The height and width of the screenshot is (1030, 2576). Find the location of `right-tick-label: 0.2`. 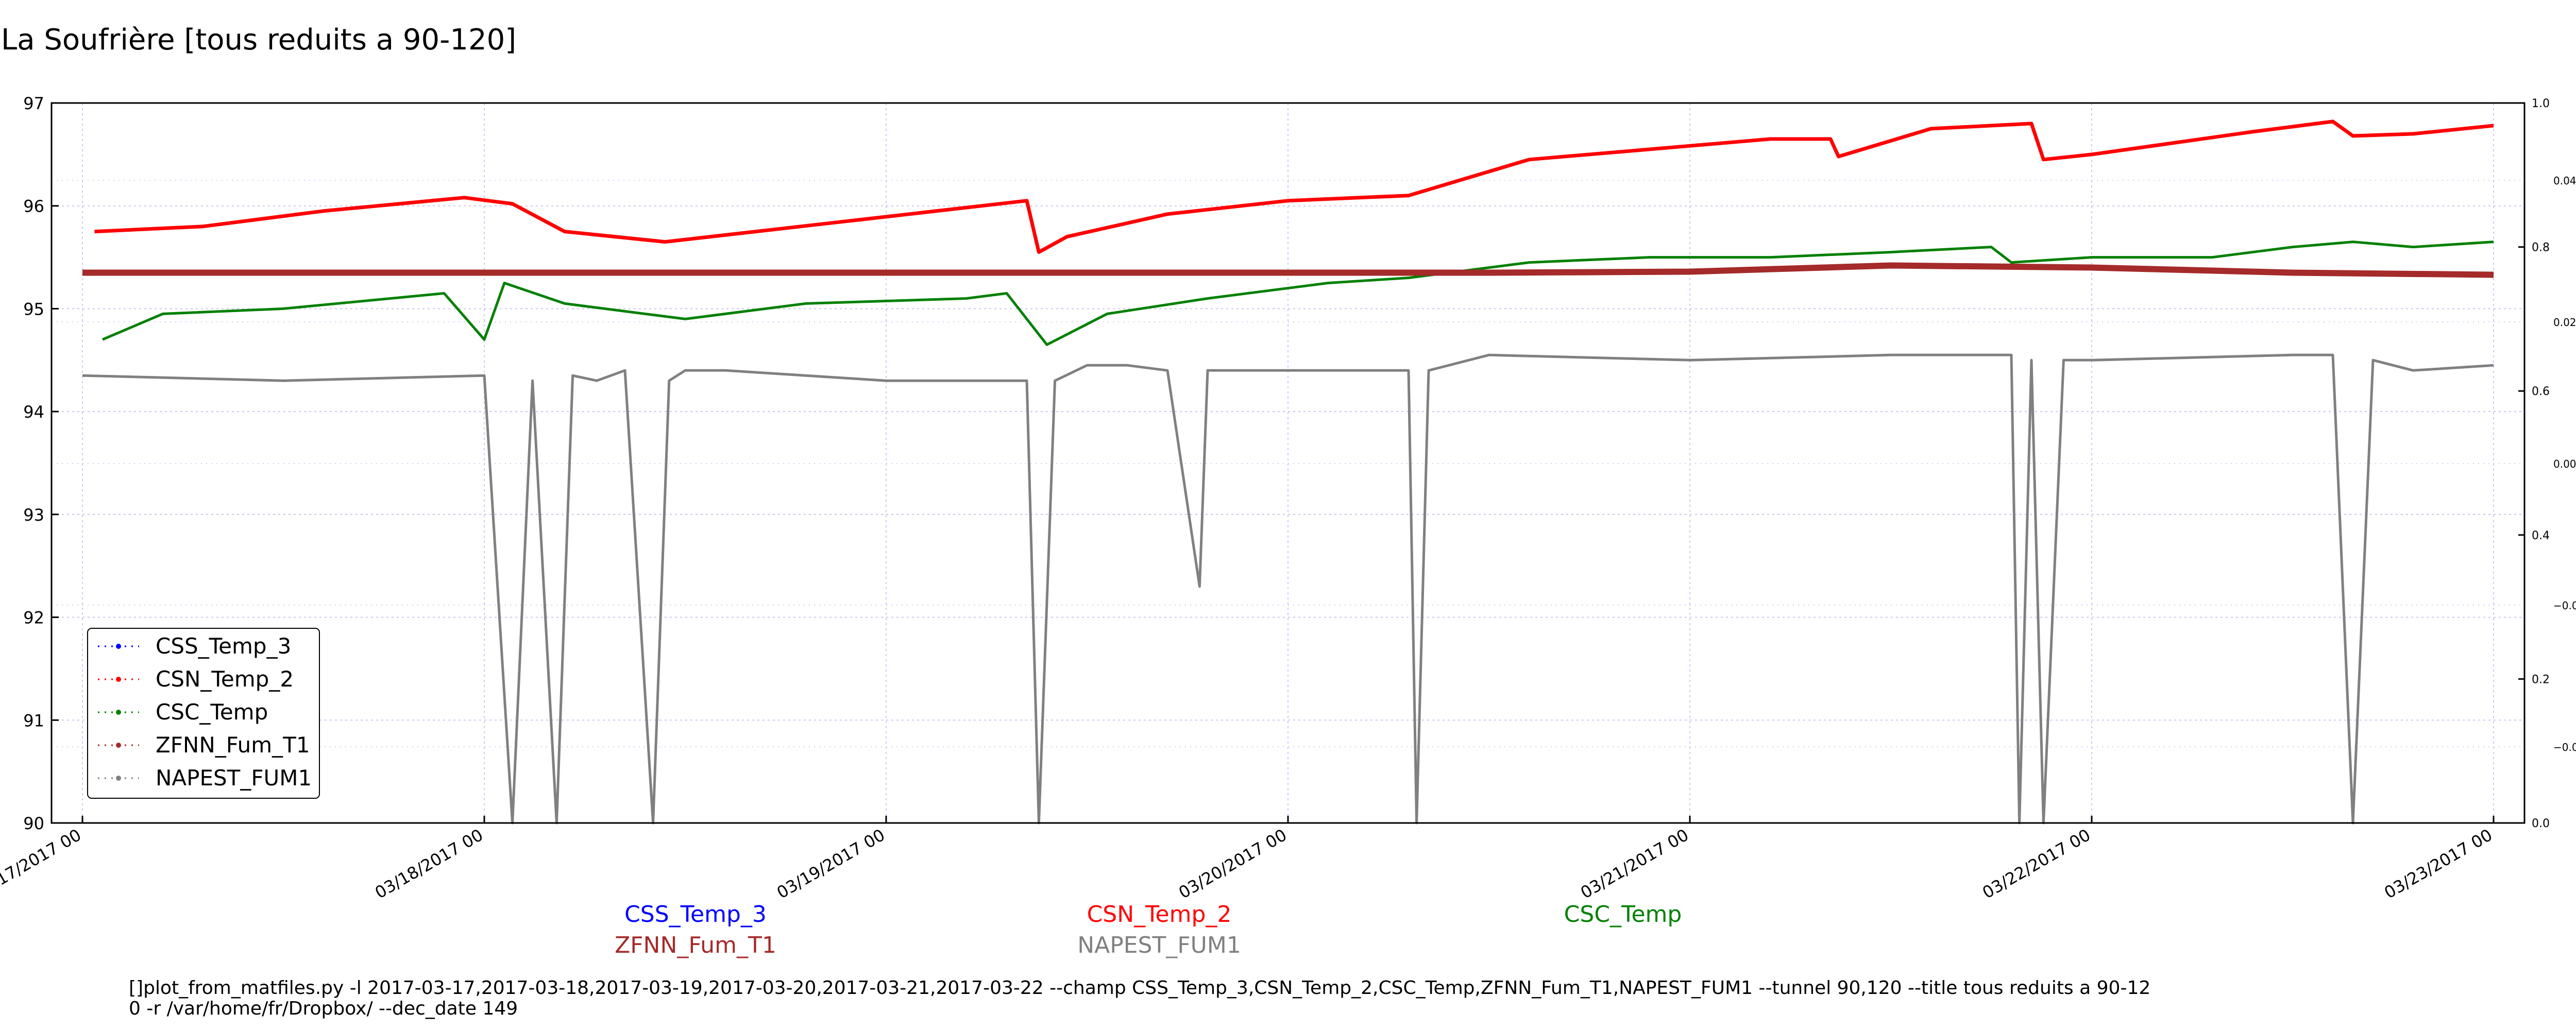

right-tick-label: 0.2 is located at coordinates (2541, 679).